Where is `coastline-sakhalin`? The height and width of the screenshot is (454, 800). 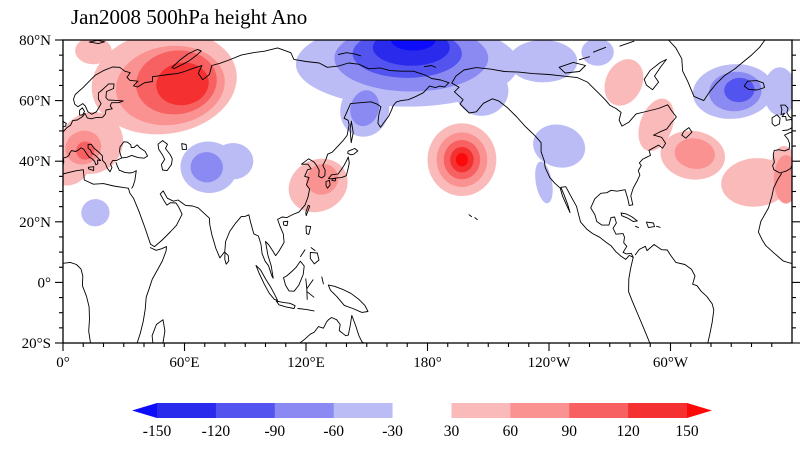 coastline-sakhalin is located at coordinates (351, 132).